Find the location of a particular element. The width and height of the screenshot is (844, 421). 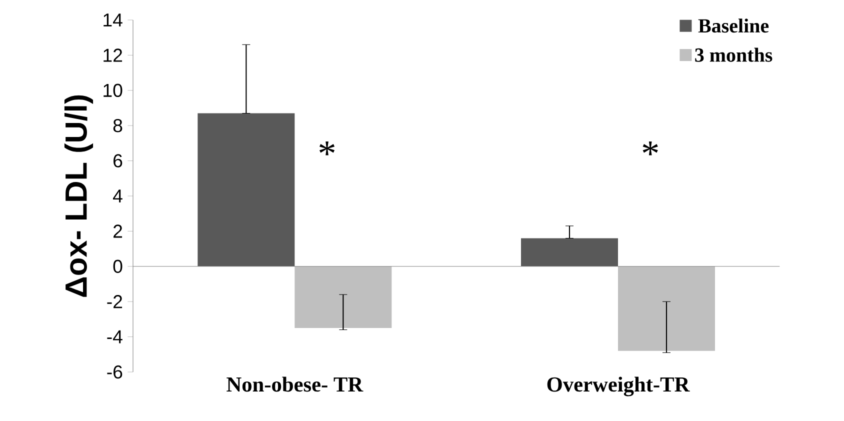

y-tick-label: -4 is located at coordinates (114, 337).